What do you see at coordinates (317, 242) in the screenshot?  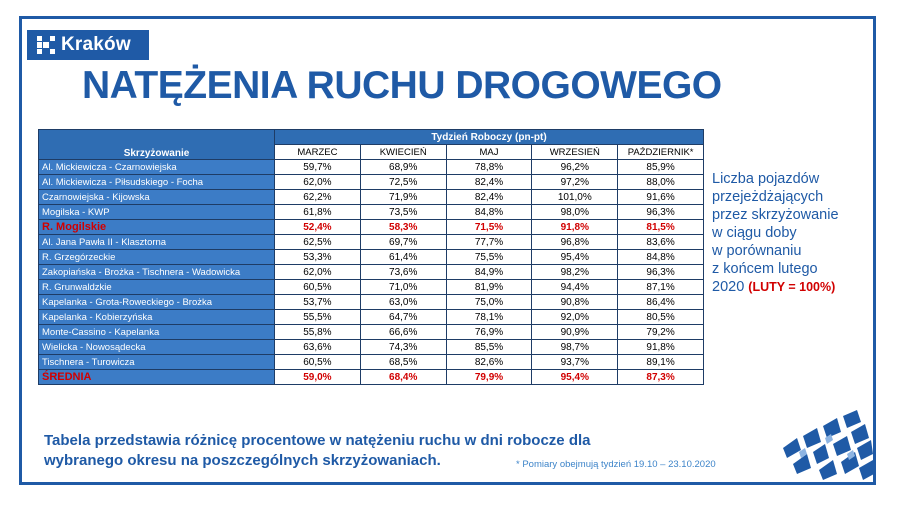 I see `table-cell: 62,5%` at bounding box center [317, 242].